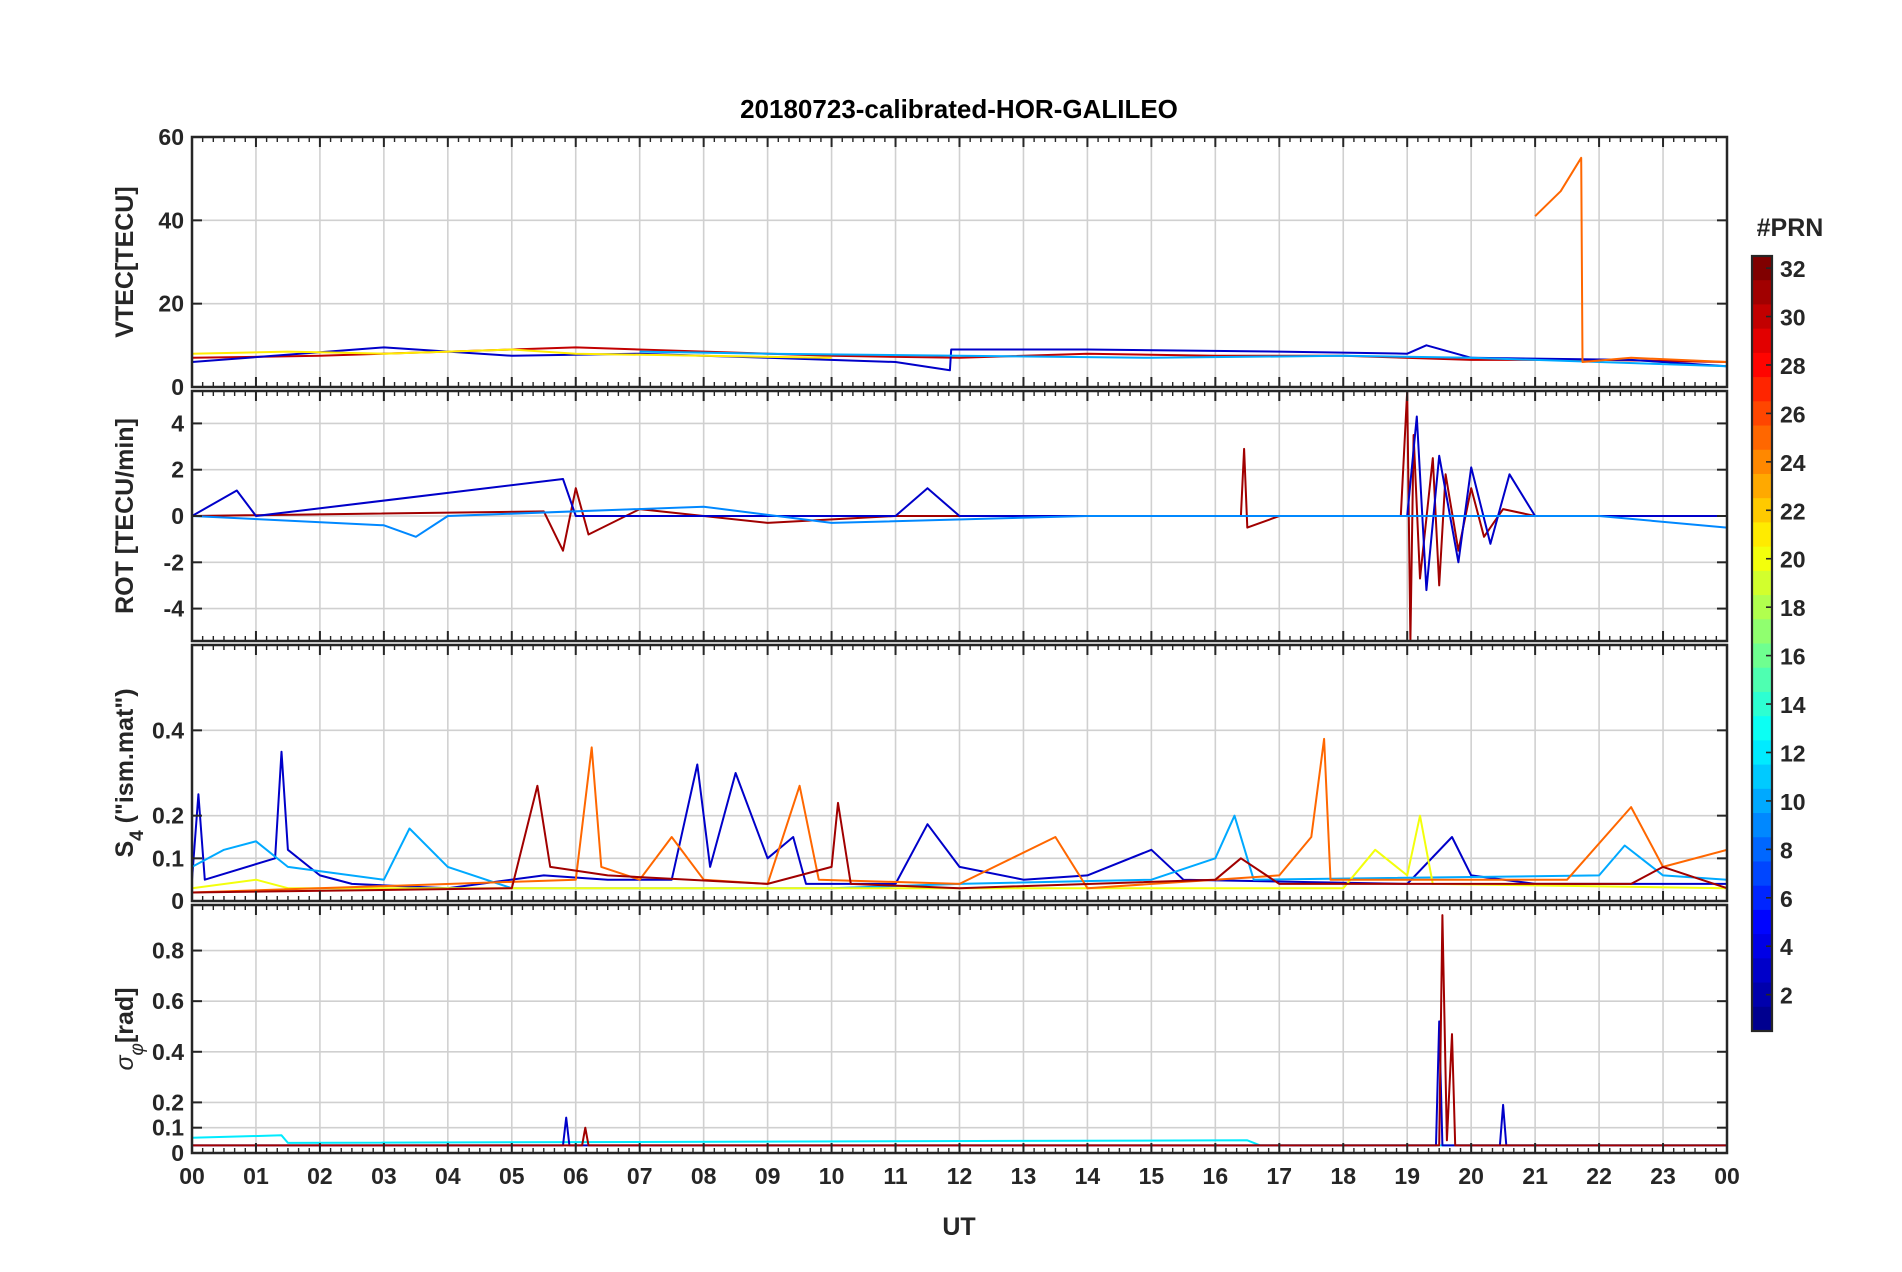  I want to click on colorbar-tick-label: 14, so click(1793, 705).